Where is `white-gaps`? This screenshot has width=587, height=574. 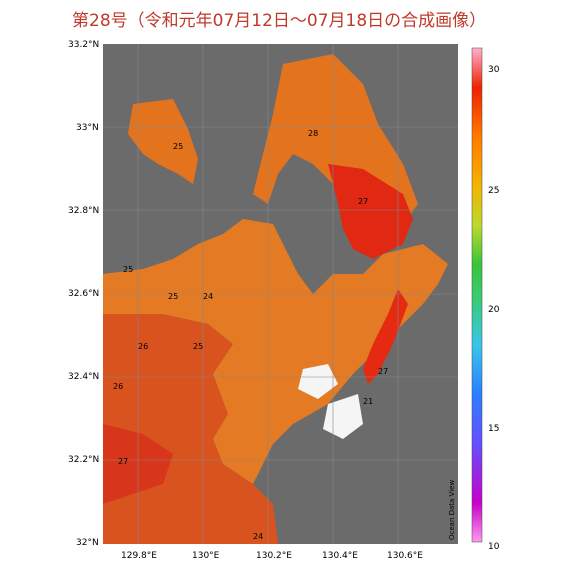
white-gaps is located at coordinates (318, 381).